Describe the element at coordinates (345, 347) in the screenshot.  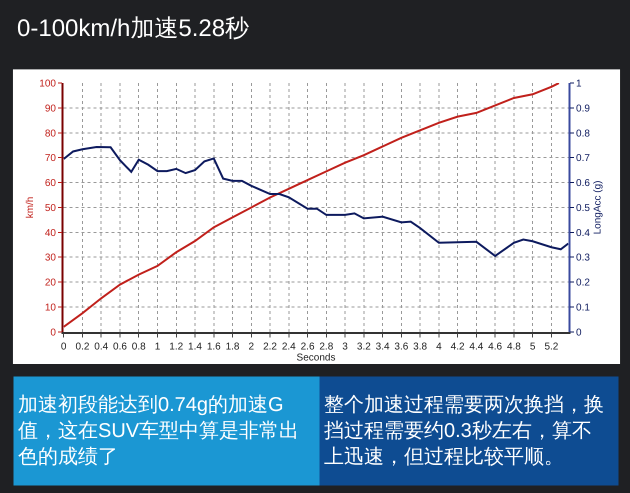
I see `x-tick-label: 3` at that location.